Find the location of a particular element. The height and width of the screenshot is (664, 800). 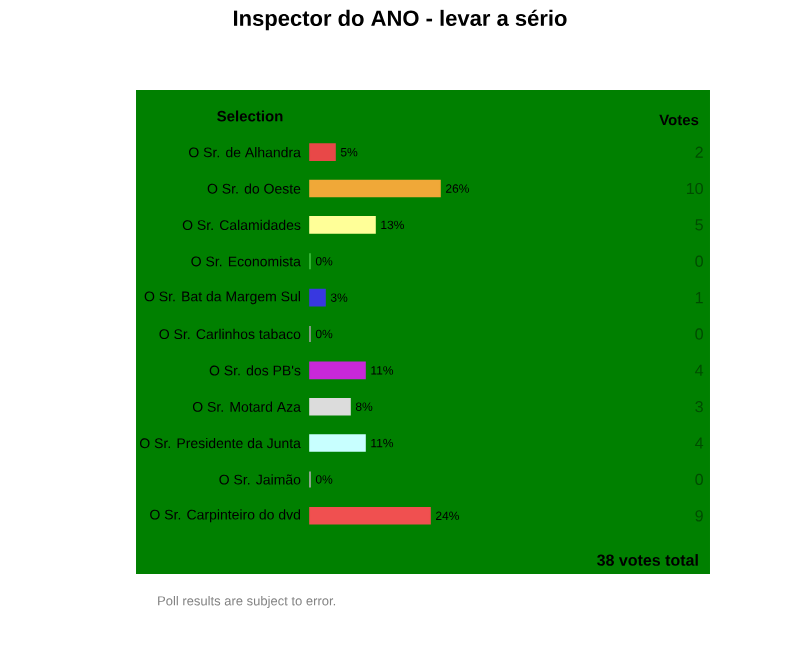

text: 38 votes total is located at coordinates (647, 560).